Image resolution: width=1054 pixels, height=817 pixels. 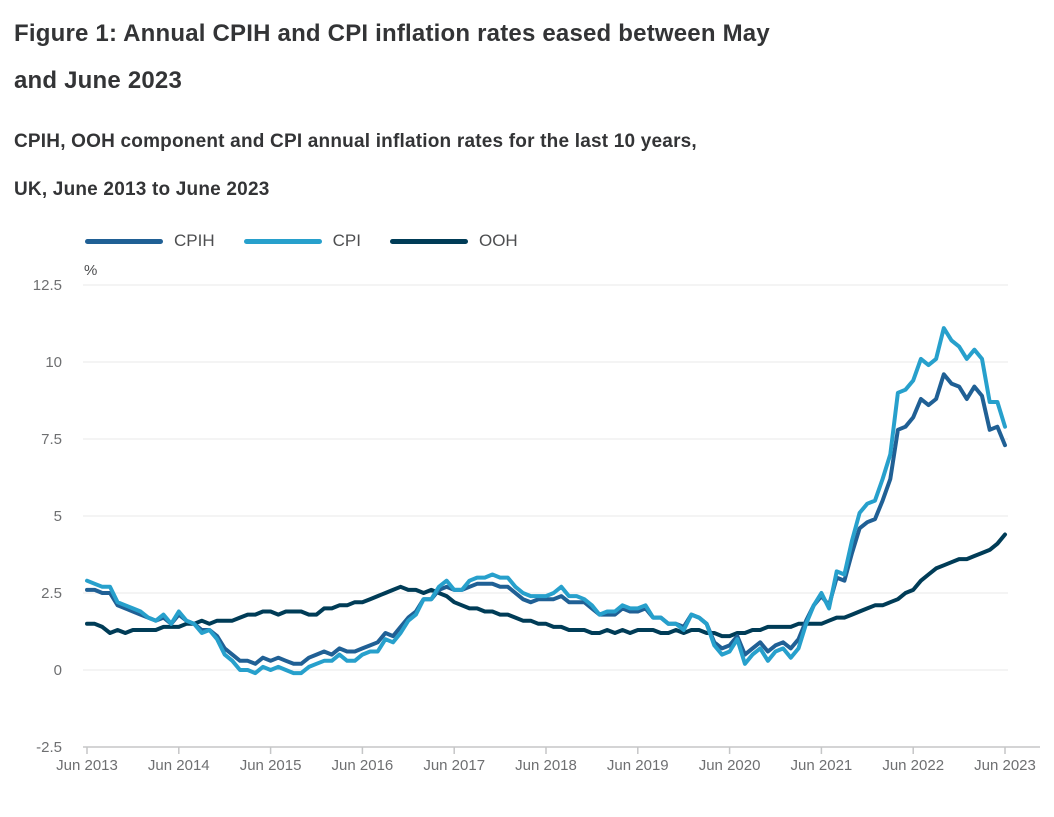 What do you see at coordinates (47, 285) in the screenshot?
I see `y-tick-label-12.5: 12.5` at bounding box center [47, 285].